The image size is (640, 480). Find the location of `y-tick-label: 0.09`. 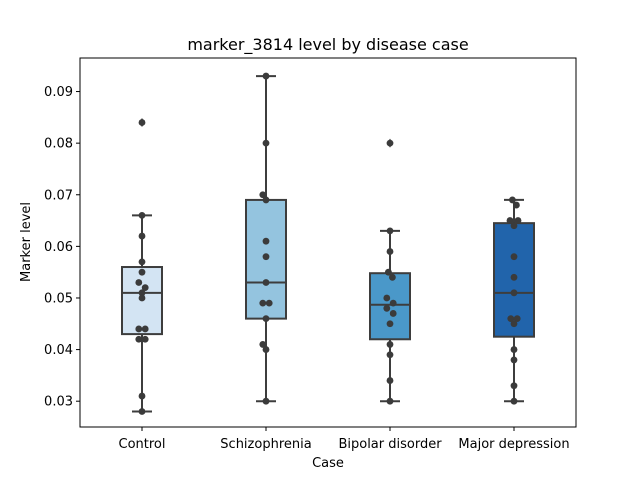

y-tick-label: 0.09 is located at coordinates (58, 92).